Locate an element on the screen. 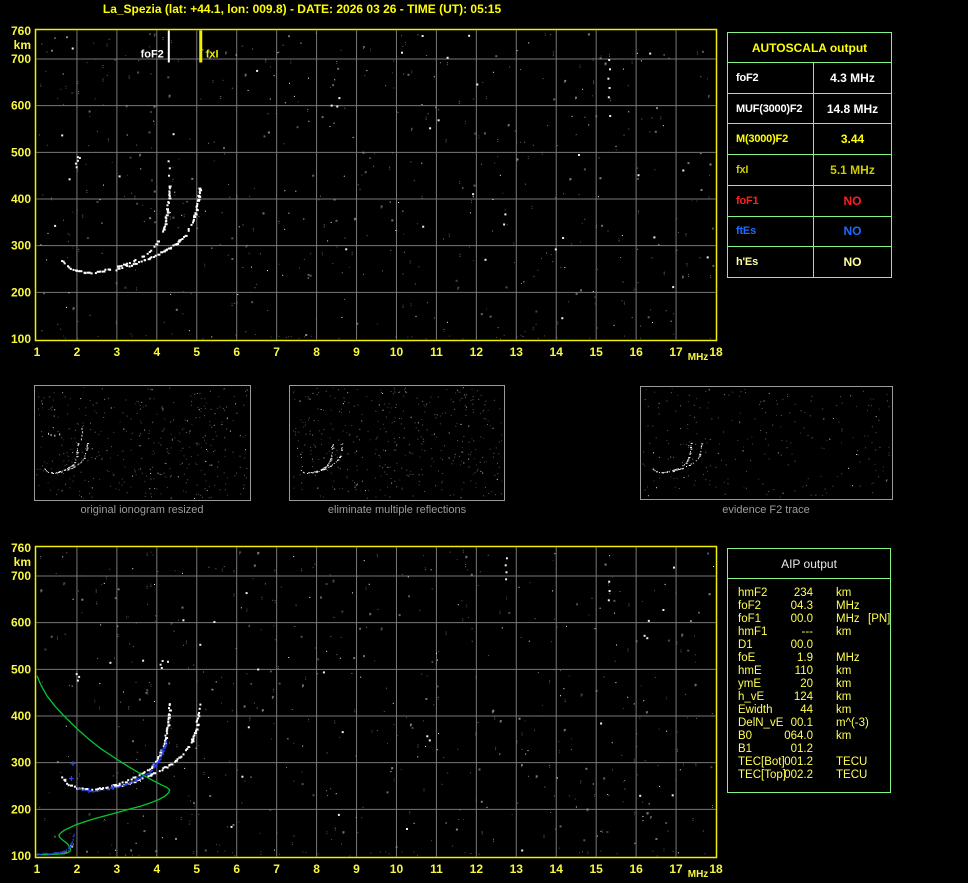 This screenshot has height=883, width=968. aip-row-yme: ymE 20 km is located at coordinates (809, 684).